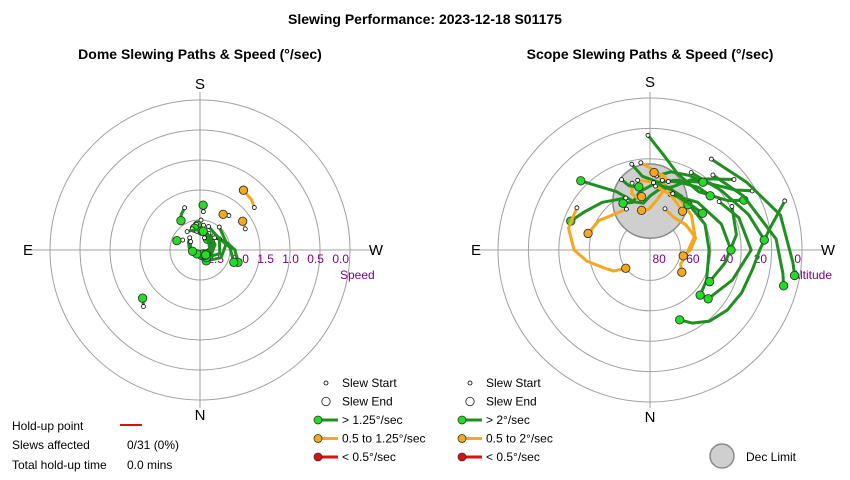  What do you see at coordinates (340, 259) in the screenshot?
I see `radial-tick-label: 0.0` at bounding box center [340, 259].